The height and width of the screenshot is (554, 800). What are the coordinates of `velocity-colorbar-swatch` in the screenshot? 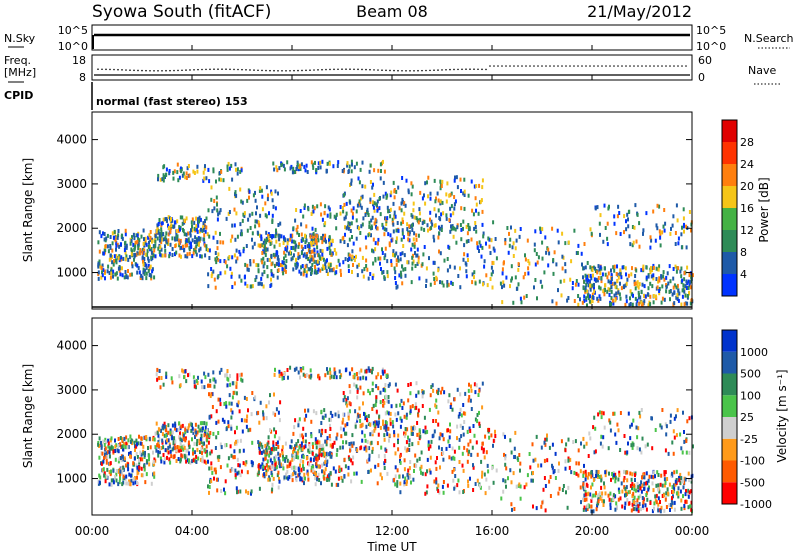 It's located at (729, 362).